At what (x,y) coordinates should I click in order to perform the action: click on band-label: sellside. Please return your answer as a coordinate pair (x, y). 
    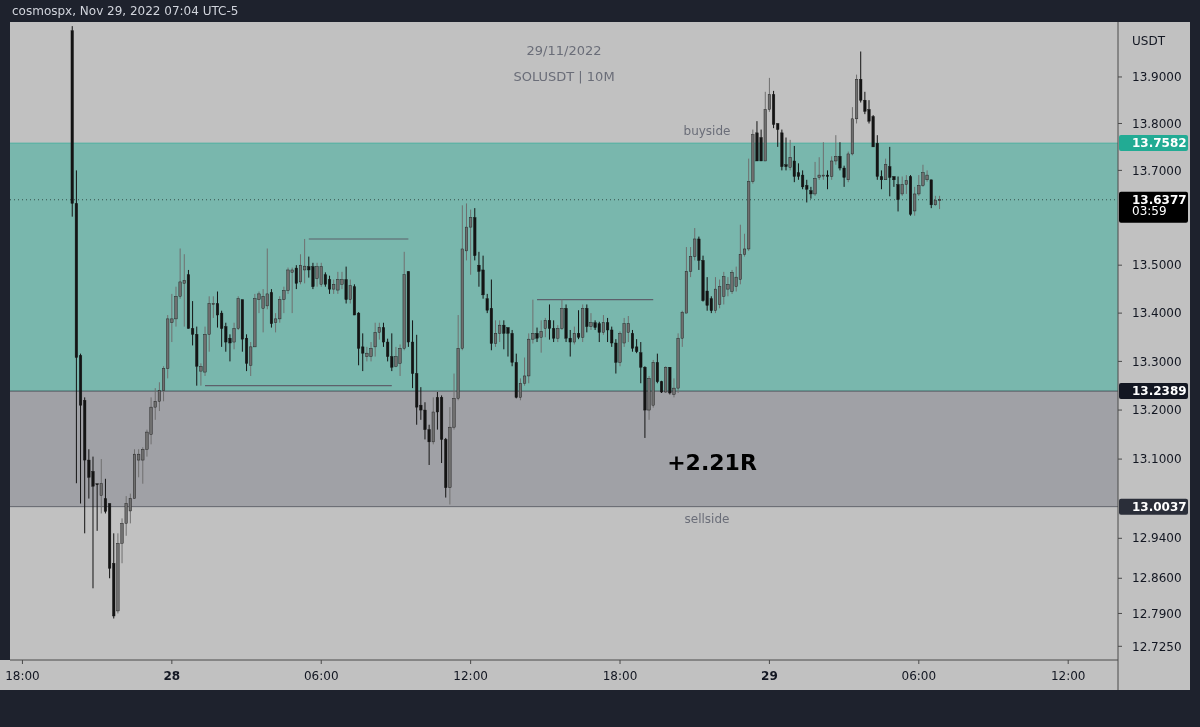
    Looking at the image, I should click on (707, 518).